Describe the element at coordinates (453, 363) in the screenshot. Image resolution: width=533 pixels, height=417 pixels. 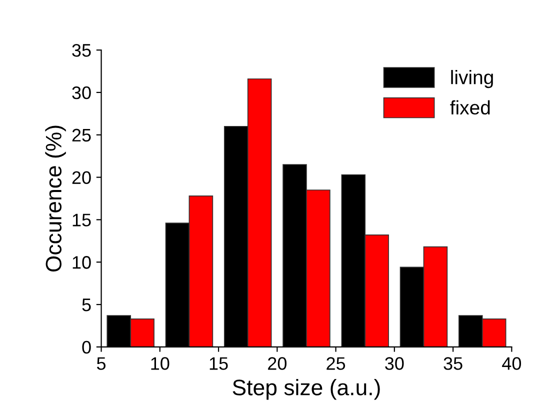
I see `x-tick-label: 35` at that location.